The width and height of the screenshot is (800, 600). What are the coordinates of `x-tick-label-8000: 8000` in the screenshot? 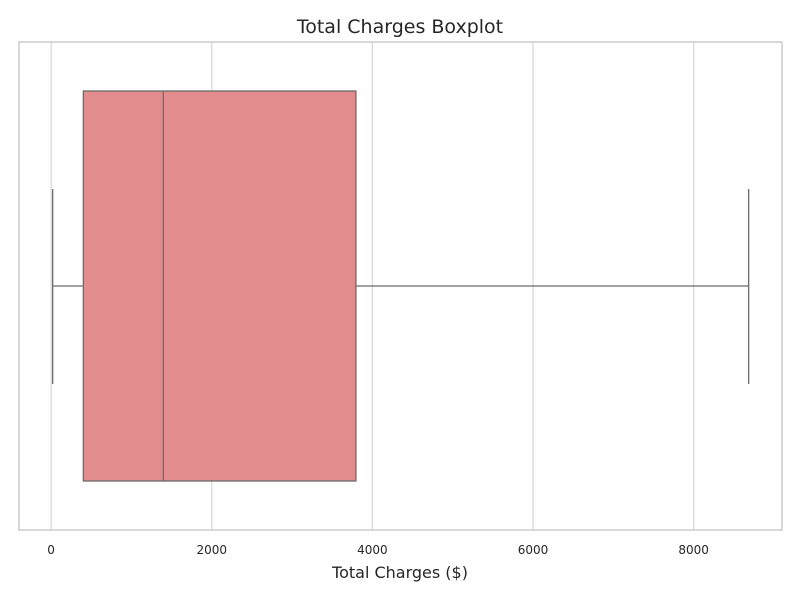 It's located at (693, 550).